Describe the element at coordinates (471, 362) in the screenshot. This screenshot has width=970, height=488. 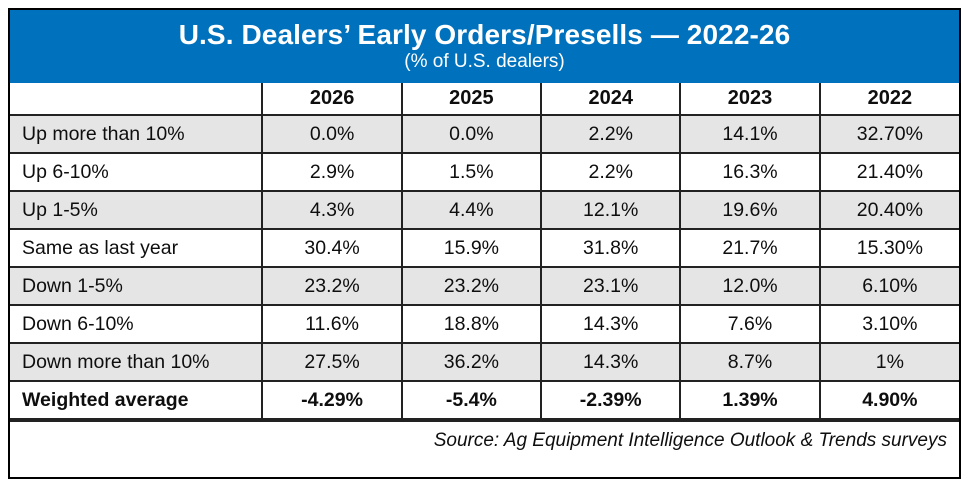
I see `cell-value: 36.2%` at that location.